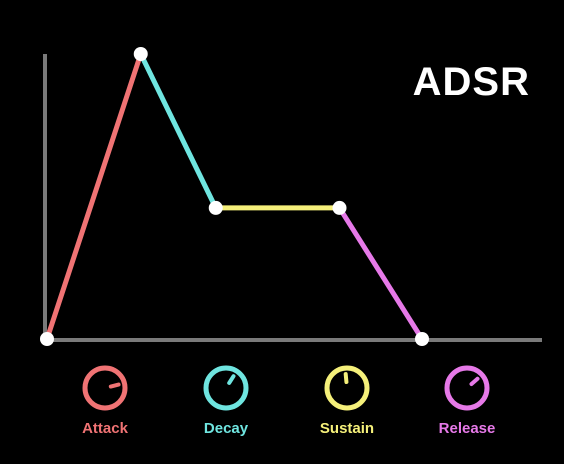  Describe the element at coordinates (215, 207) in the screenshot. I see `sustain-start-node` at that location.